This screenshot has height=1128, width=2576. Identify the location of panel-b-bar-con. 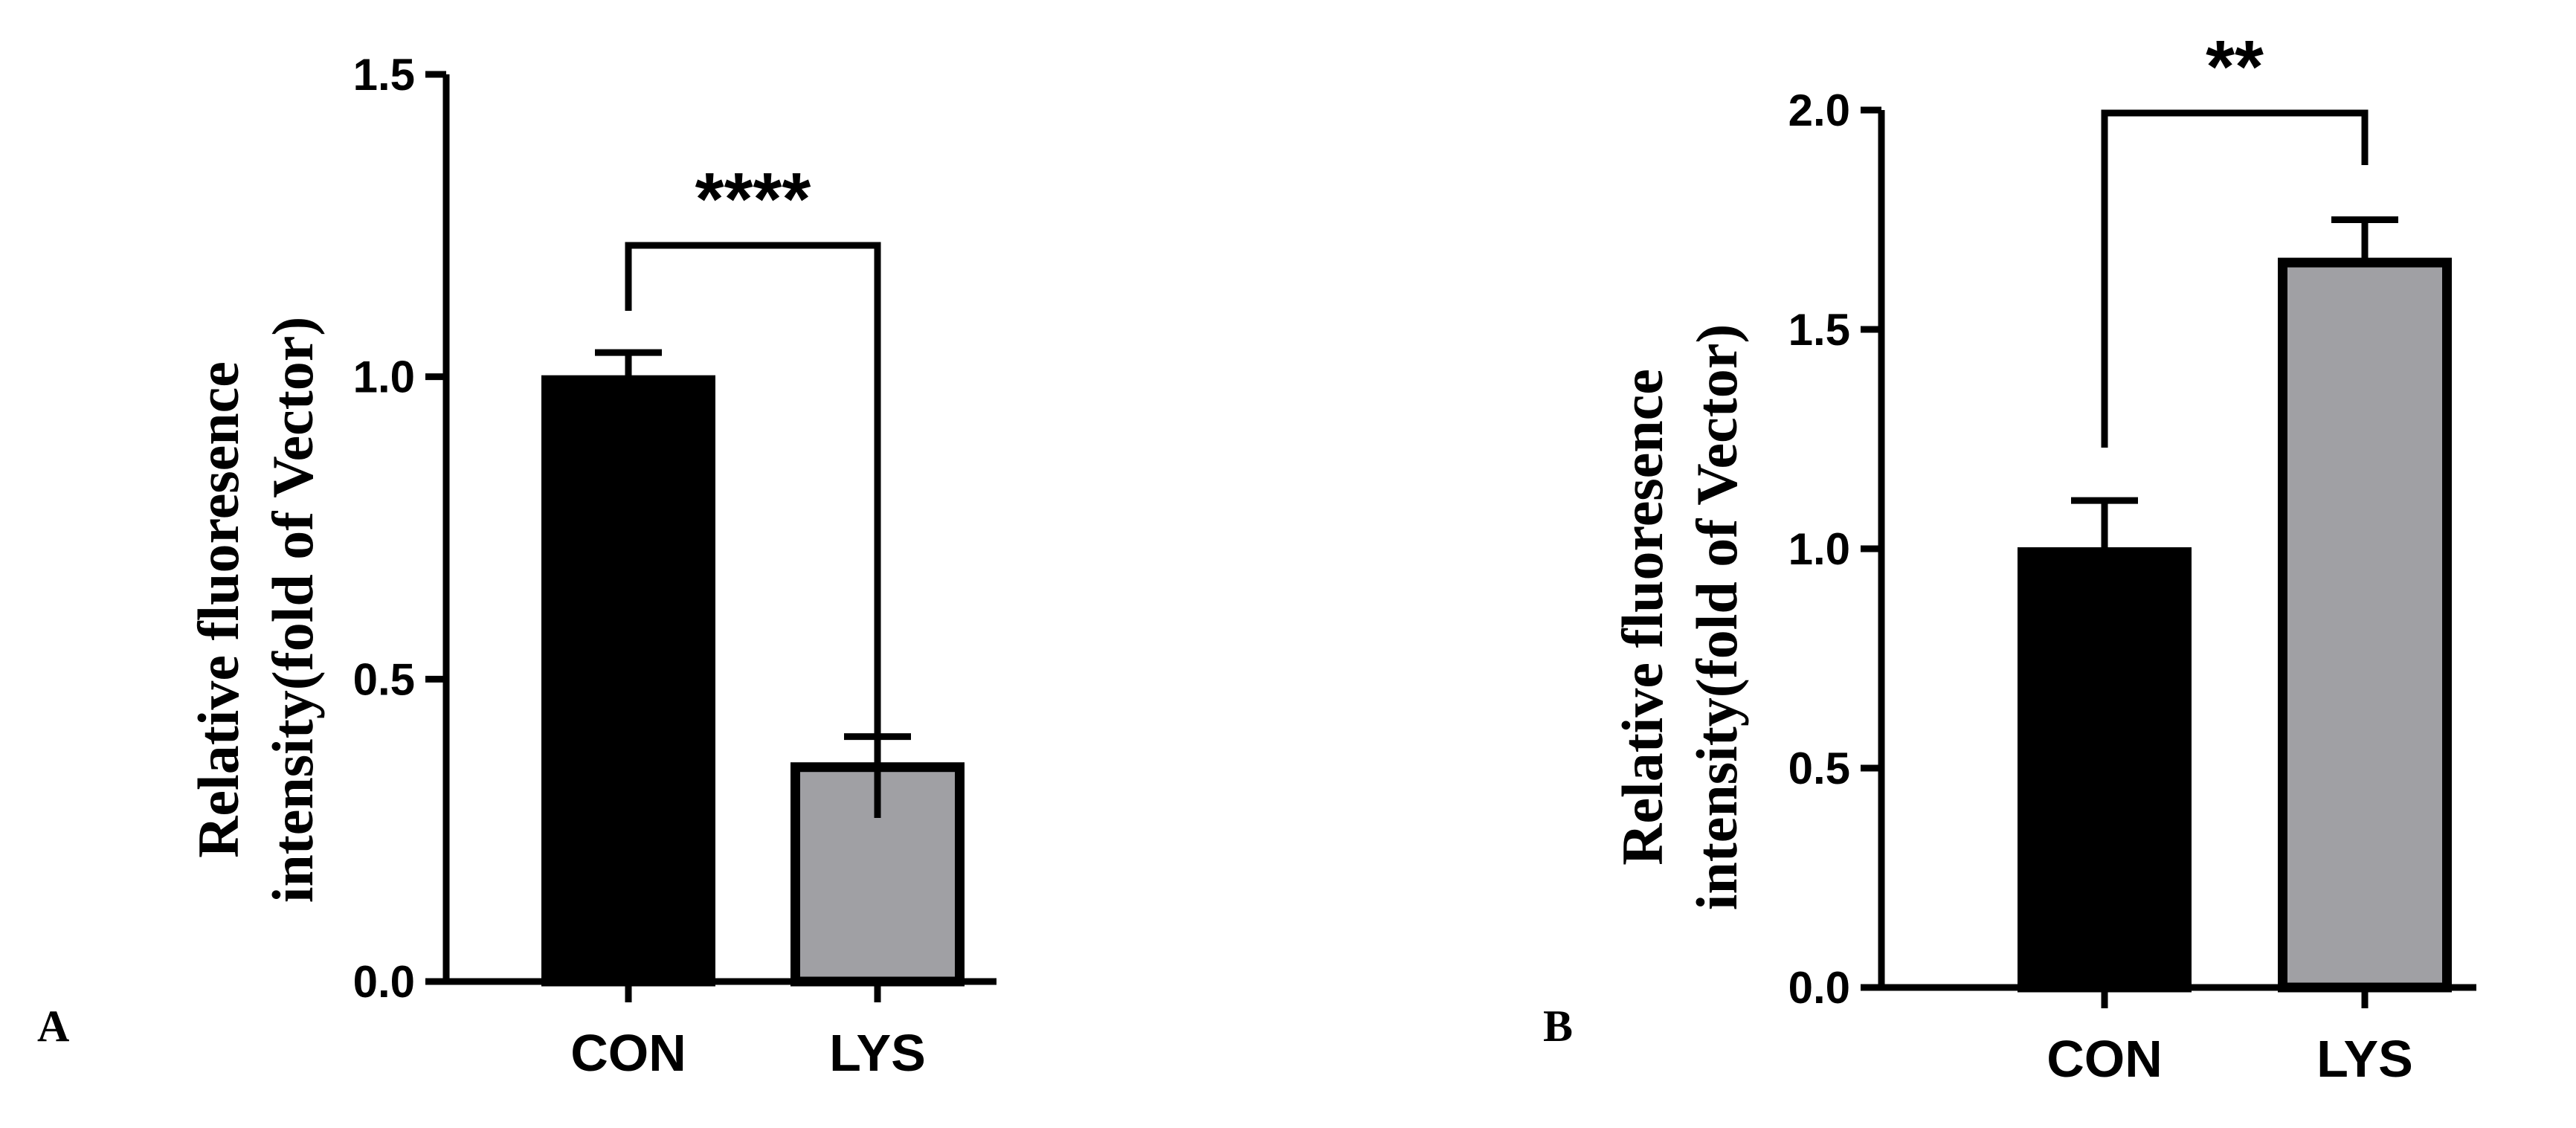
(2105, 770).